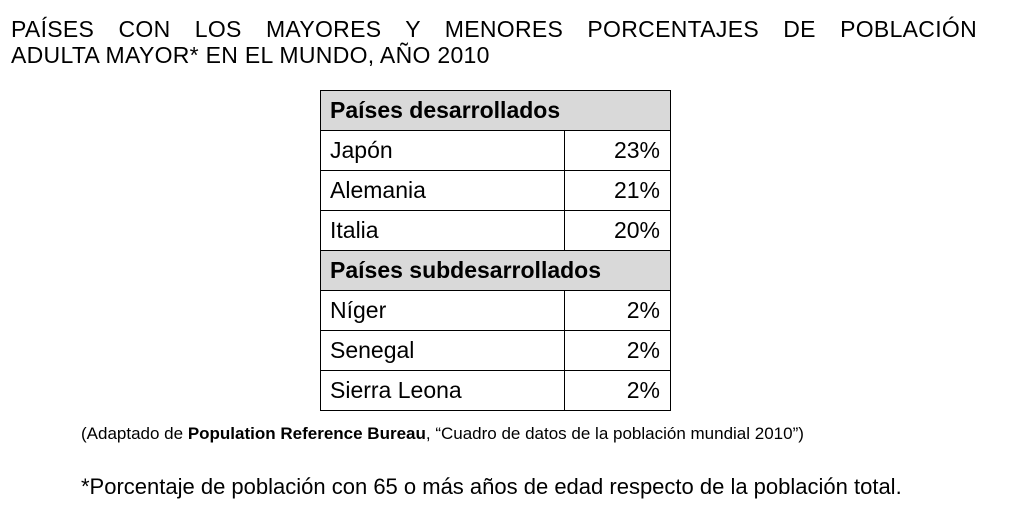  What do you see at coordinates (442, 150) in the screenshot?
I see `country-cell: Japón` at bounding box center [442, 150].